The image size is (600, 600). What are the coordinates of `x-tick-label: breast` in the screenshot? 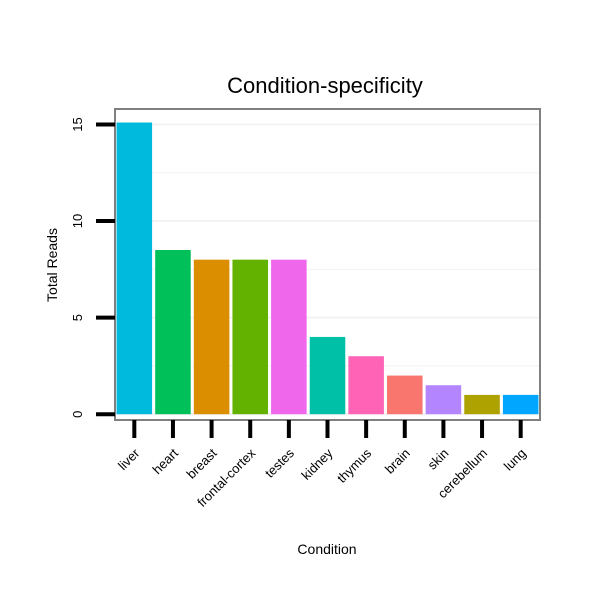 It's located at (202, 463).